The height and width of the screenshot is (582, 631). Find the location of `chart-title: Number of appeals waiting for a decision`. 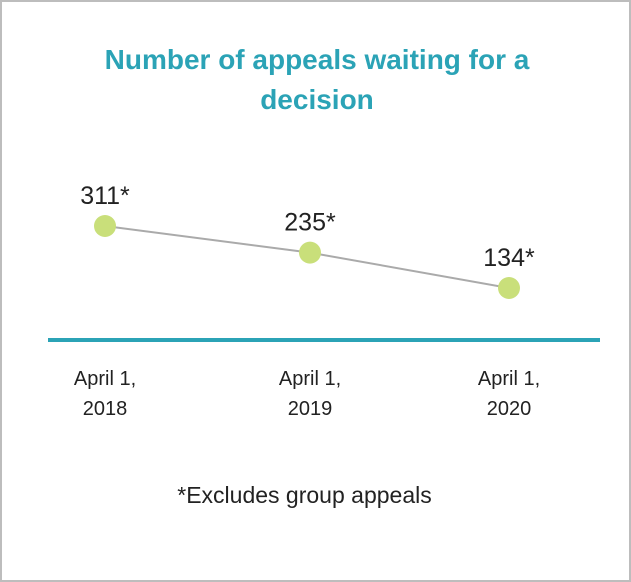

chart-title: Number of appeals waiting for a decision is located at coordinates (317, 79).